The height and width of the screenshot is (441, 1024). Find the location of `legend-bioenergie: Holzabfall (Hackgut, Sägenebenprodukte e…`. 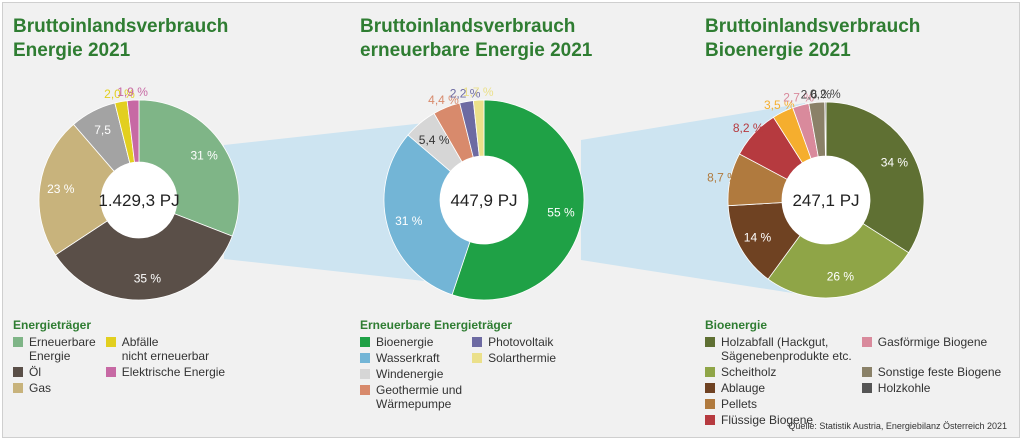

legend-bioenergie: Holzabfall (Hackgut, Sägenebenprodukte e… is located at coordinates (853, 381).